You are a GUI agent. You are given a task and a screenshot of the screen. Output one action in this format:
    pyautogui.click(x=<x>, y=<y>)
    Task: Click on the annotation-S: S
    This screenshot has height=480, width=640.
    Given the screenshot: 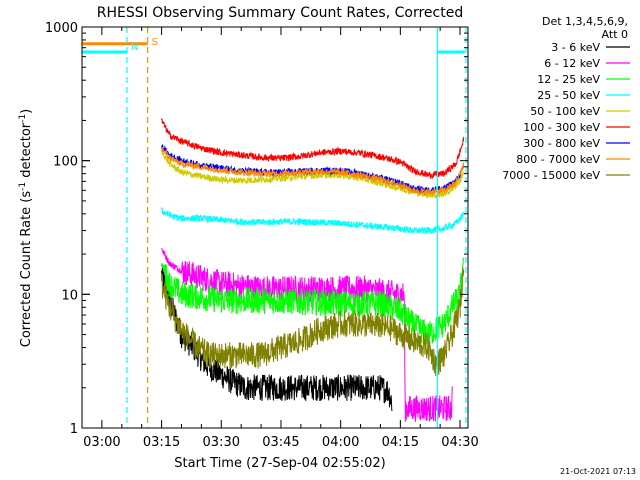 What is the action you would take?
    pyautogui.click(x=155, y=42)
    